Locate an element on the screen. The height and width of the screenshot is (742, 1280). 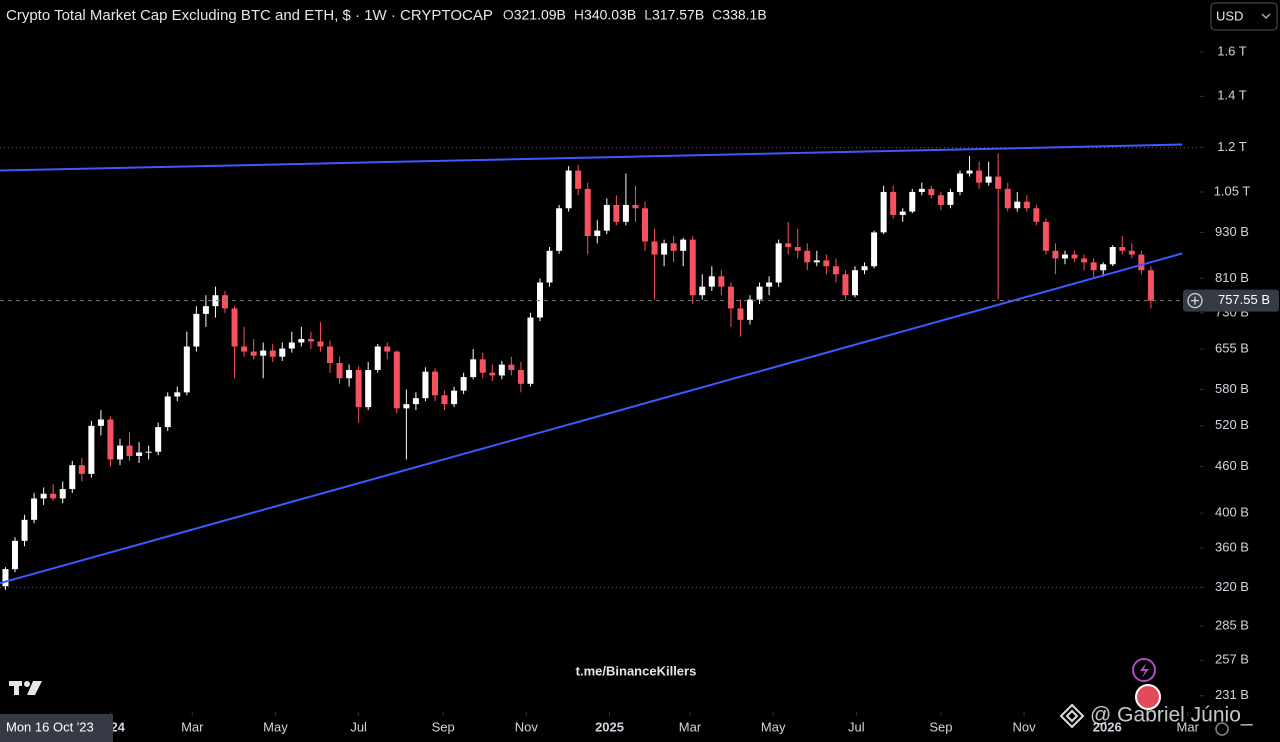
x-tick-label: May is located at coordinates (275, 726).